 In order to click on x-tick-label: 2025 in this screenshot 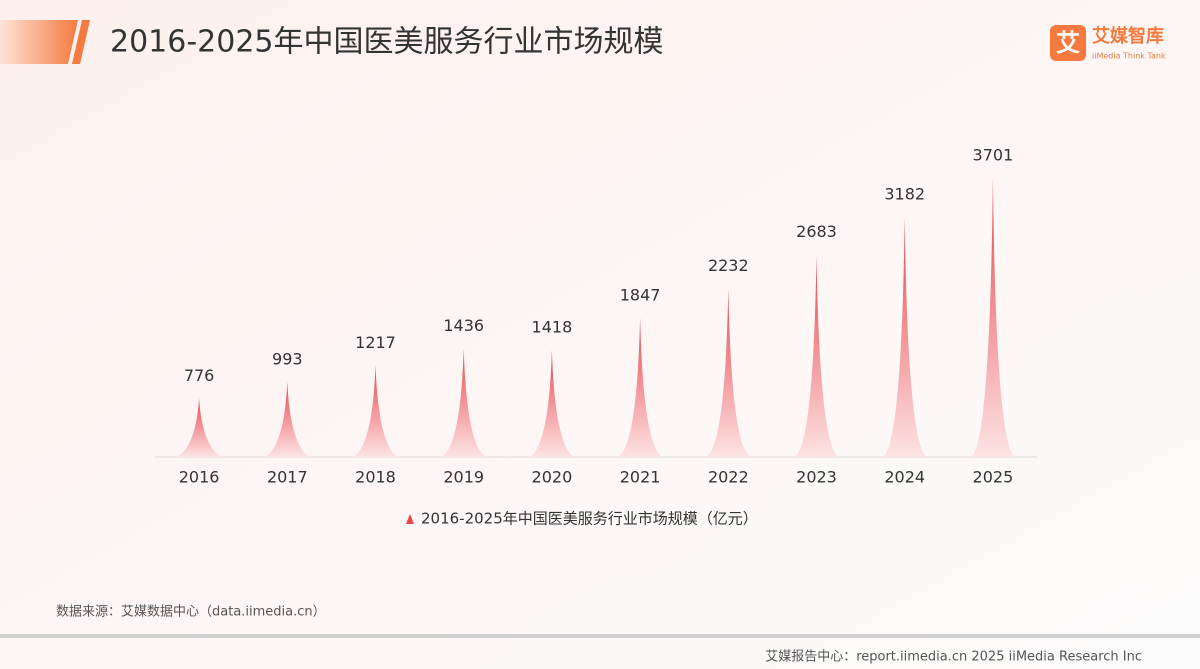, I will do `click(993, 477)`.